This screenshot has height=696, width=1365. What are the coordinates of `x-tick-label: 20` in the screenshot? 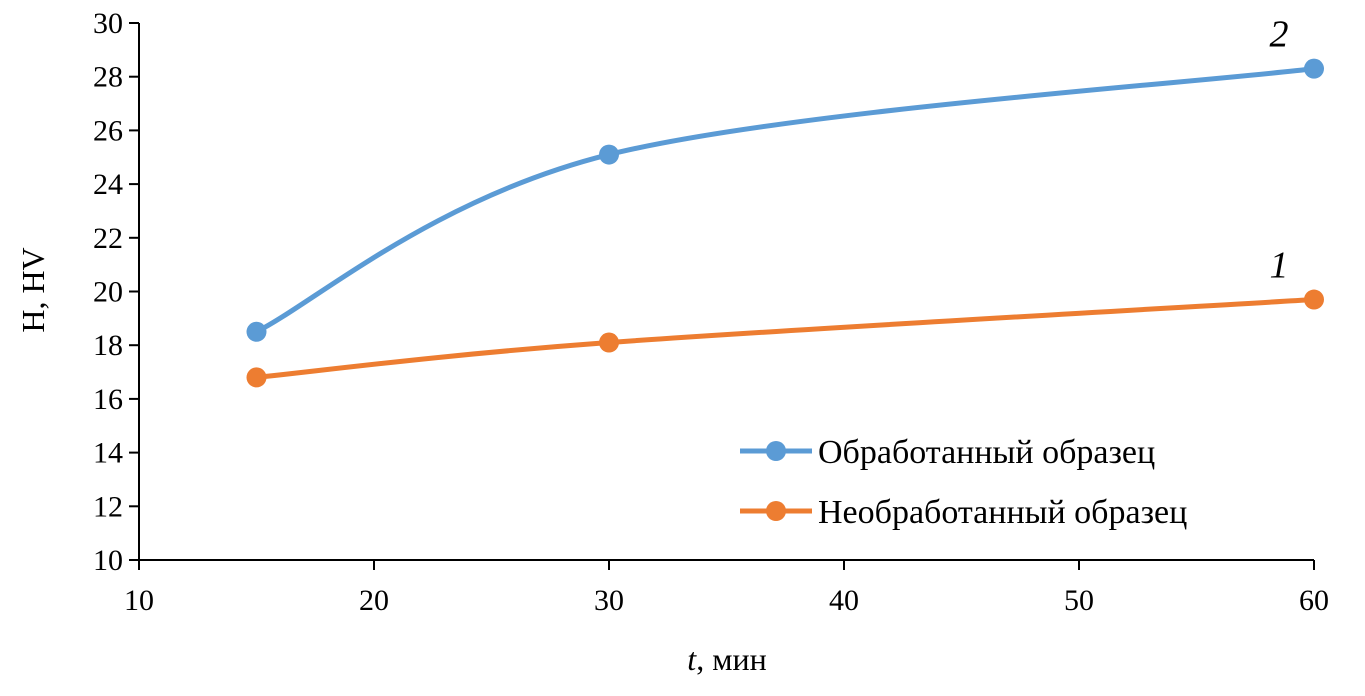 It's located at (374, 600).